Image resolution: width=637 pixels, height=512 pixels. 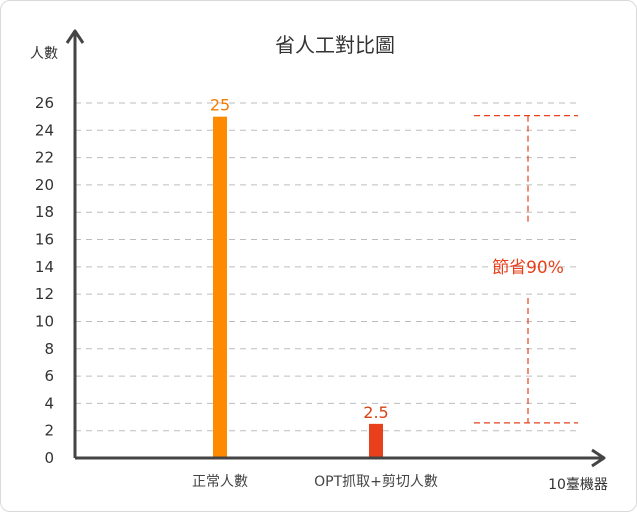 I want to click on chart-title: 省人工對比圖, so click(x=335, y=45).